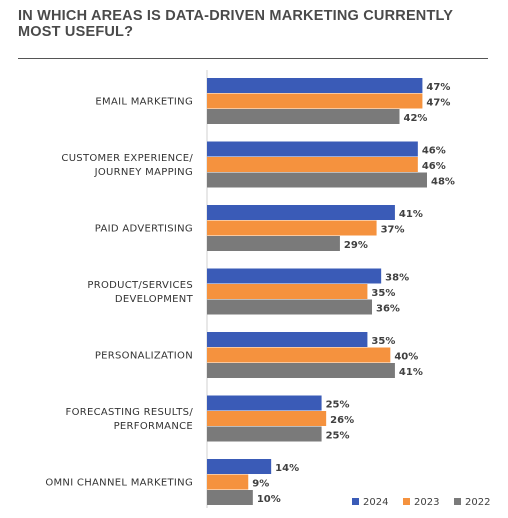 The width and height of the screenshot is (508, 518). I want to click on data-label: 10%, so click(269, 499).